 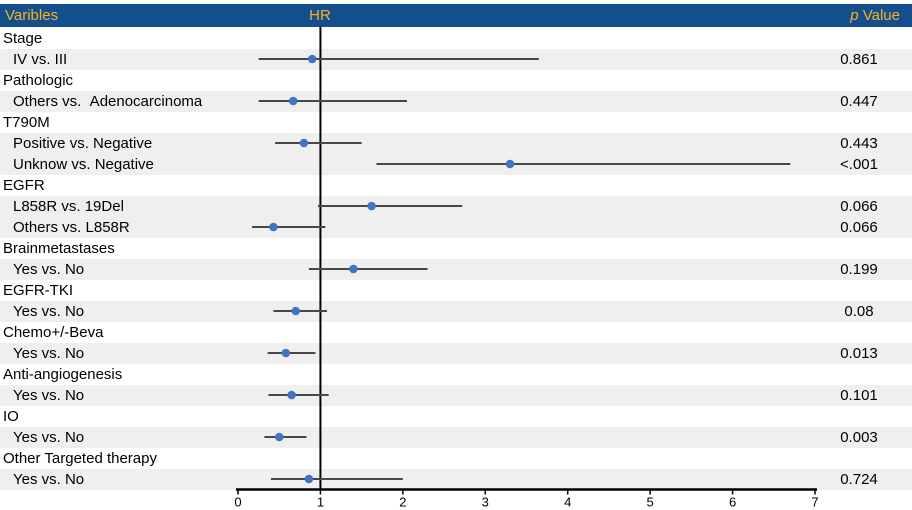 What do you see at coordinates (38, 290) in the screenshot?
I see `row-label: EGFR-TKI` at bounding box center [38, 290].